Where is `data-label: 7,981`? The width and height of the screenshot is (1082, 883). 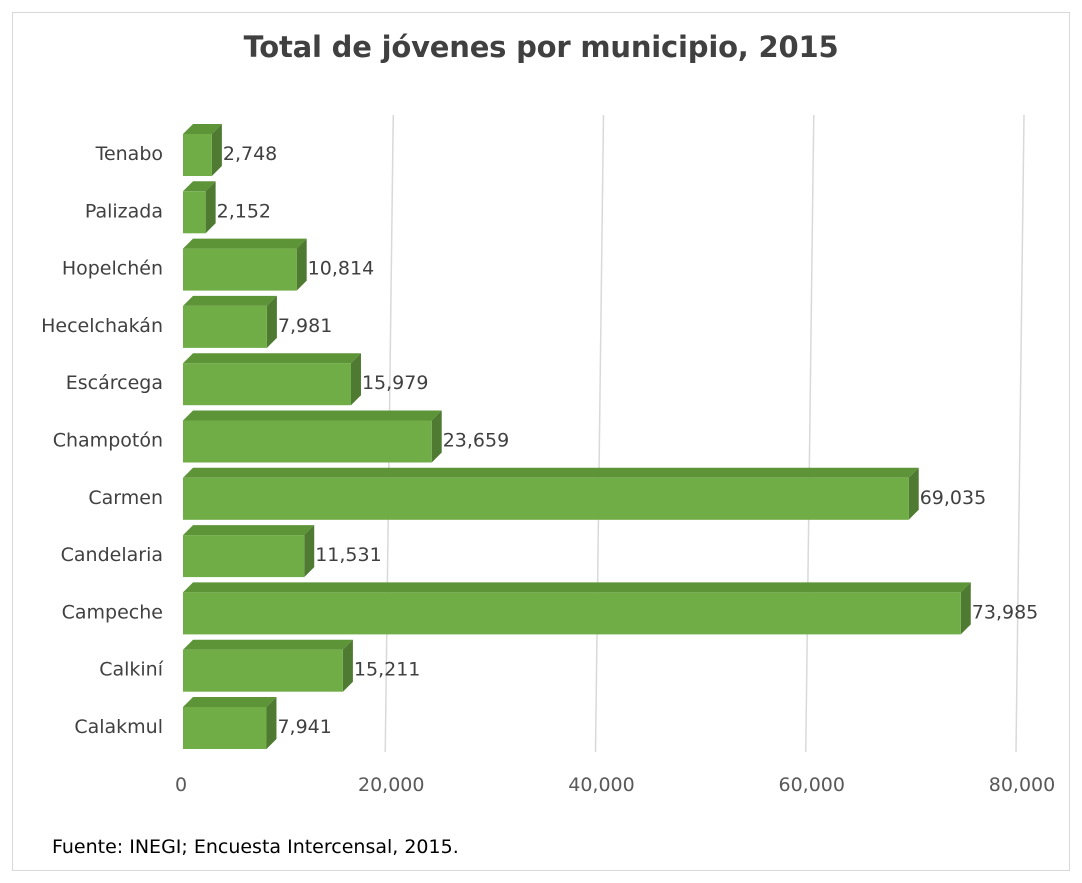 data-label: 7,981 is located at coordinates (305, 326).